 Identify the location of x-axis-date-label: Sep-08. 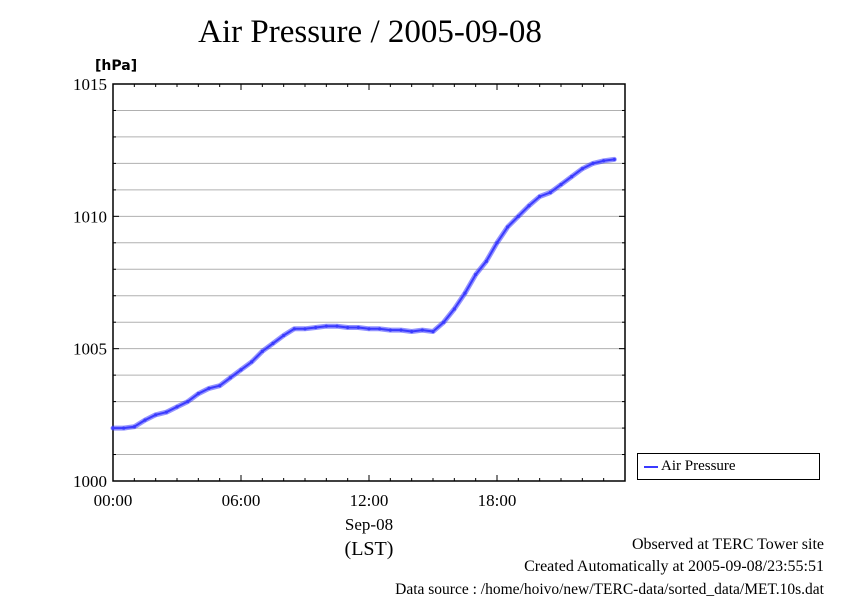
(369, 524).